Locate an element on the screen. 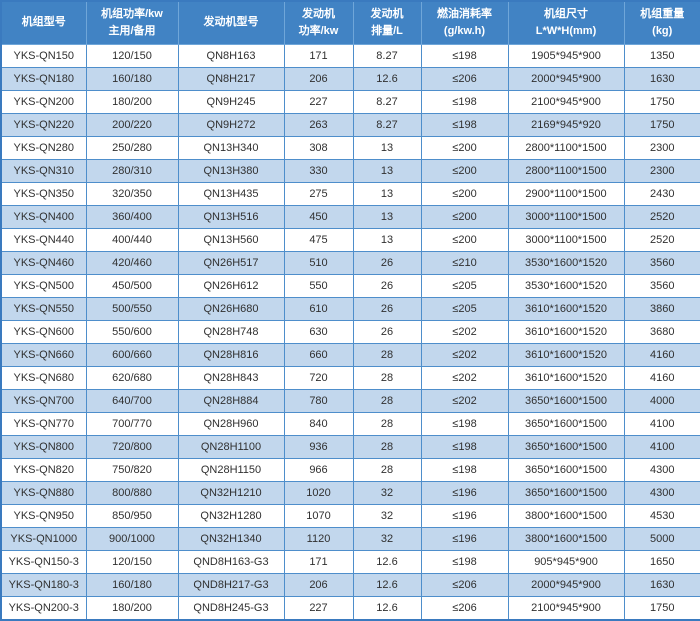 The width and height of the screenshot is (700, 621). column-header-engine-power: 发动机 功率/kw is located at coordinates (318, 23).